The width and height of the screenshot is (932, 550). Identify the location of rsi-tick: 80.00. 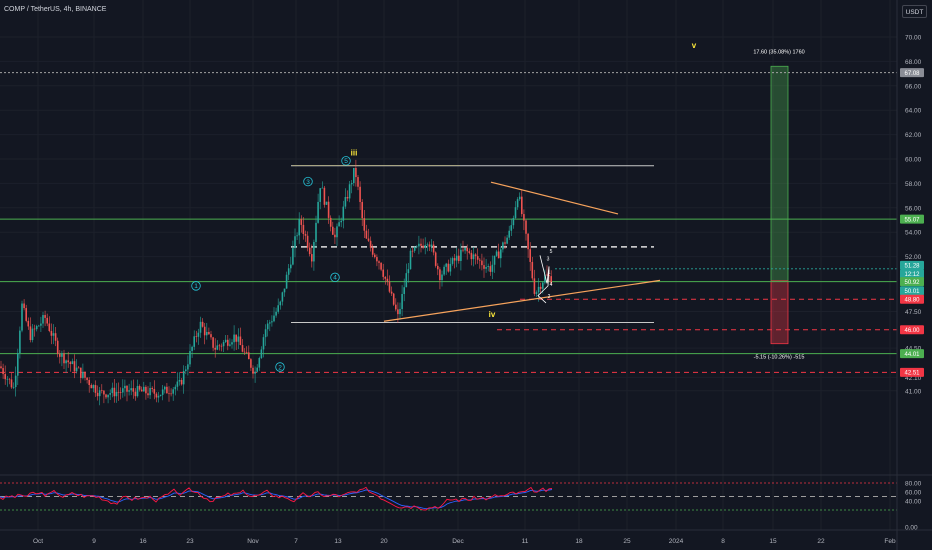
(913, 484).